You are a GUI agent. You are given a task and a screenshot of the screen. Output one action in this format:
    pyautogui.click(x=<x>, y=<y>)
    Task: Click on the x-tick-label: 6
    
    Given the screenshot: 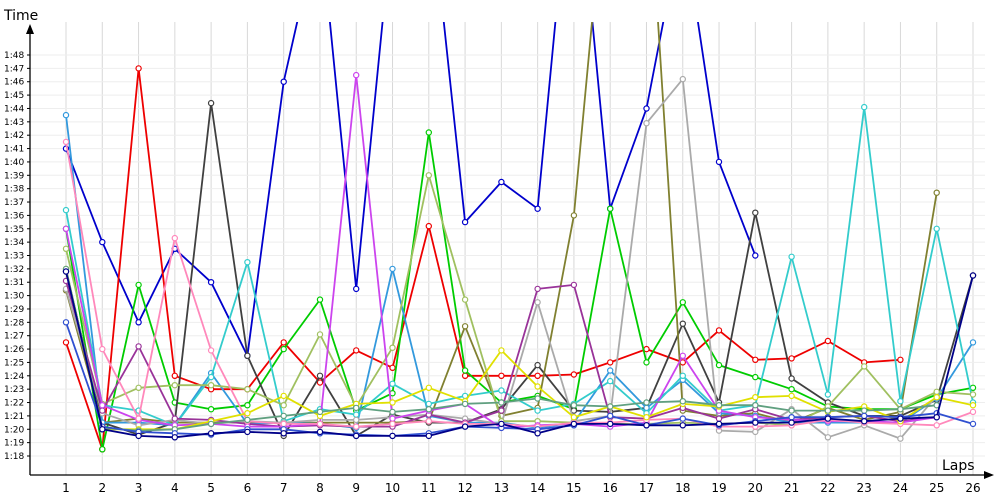 What is the action you would take?
    pyautogui.click(x=248, y=488)
    